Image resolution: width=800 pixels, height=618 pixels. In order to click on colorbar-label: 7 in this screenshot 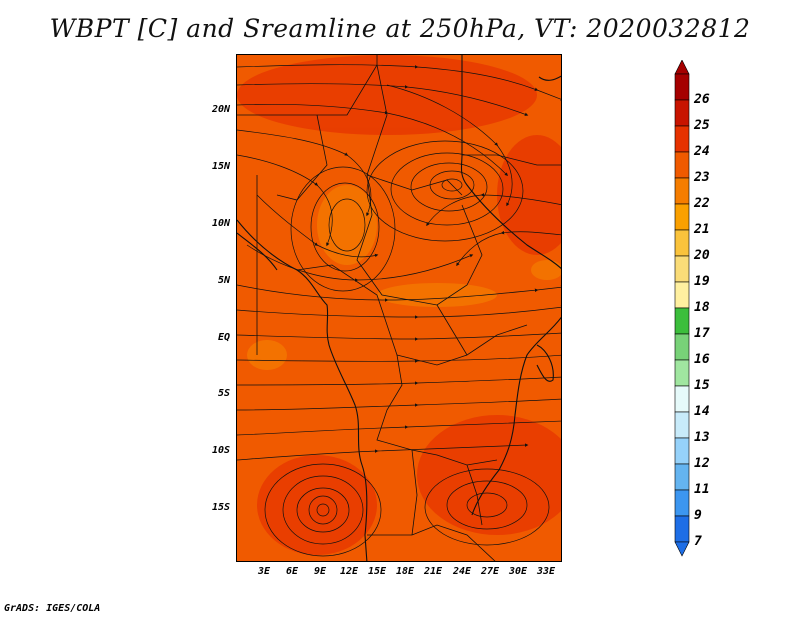, I will do `click(698, 541)`.